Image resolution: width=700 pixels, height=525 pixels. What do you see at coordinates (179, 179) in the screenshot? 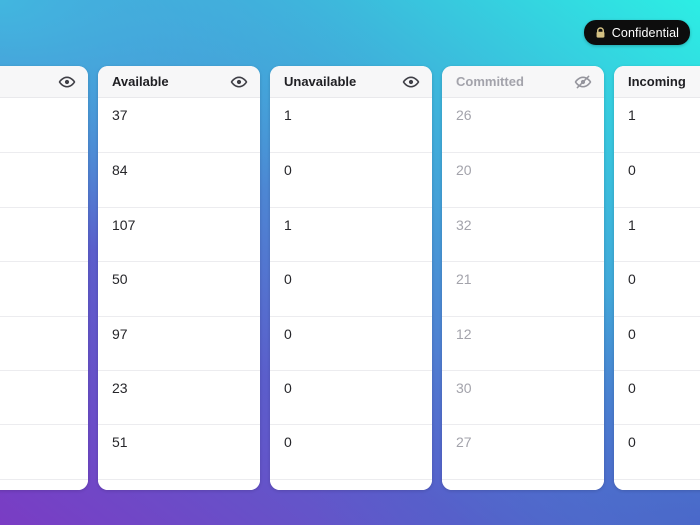
I see `table-cell: 84` at bounding box center [179, 179].